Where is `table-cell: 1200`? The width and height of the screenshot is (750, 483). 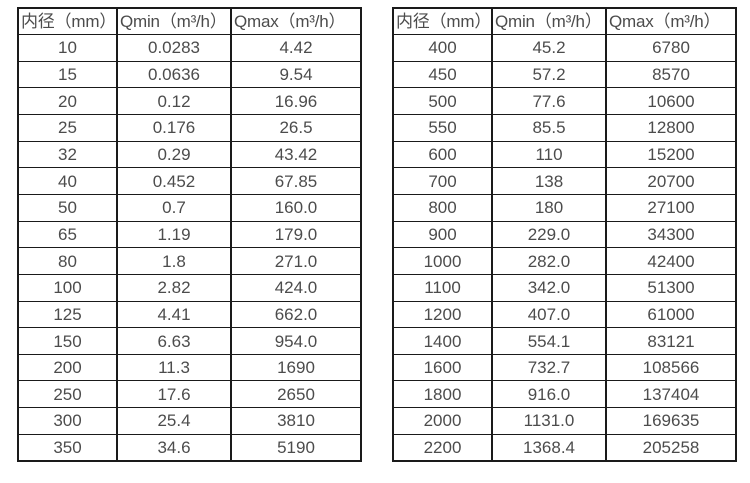 table-cell: 1200 is located at coordinates (442, 314).